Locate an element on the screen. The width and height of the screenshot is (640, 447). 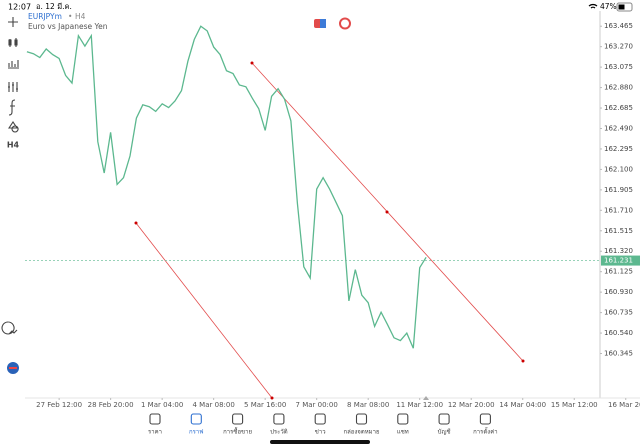
y-tick-label: 160.540 is located at coordinates (618, 333).